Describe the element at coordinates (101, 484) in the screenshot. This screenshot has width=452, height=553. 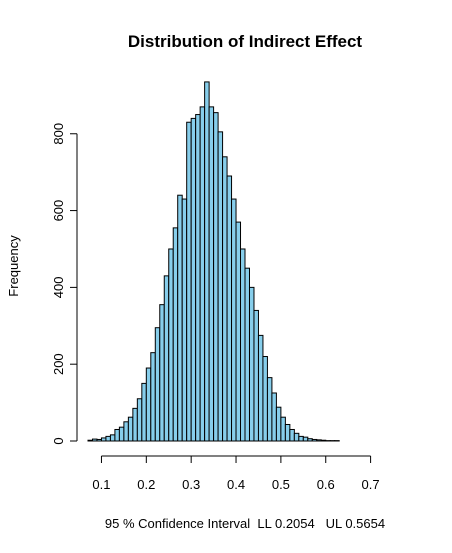
I see `x-tick-label: 0.1` at that location.